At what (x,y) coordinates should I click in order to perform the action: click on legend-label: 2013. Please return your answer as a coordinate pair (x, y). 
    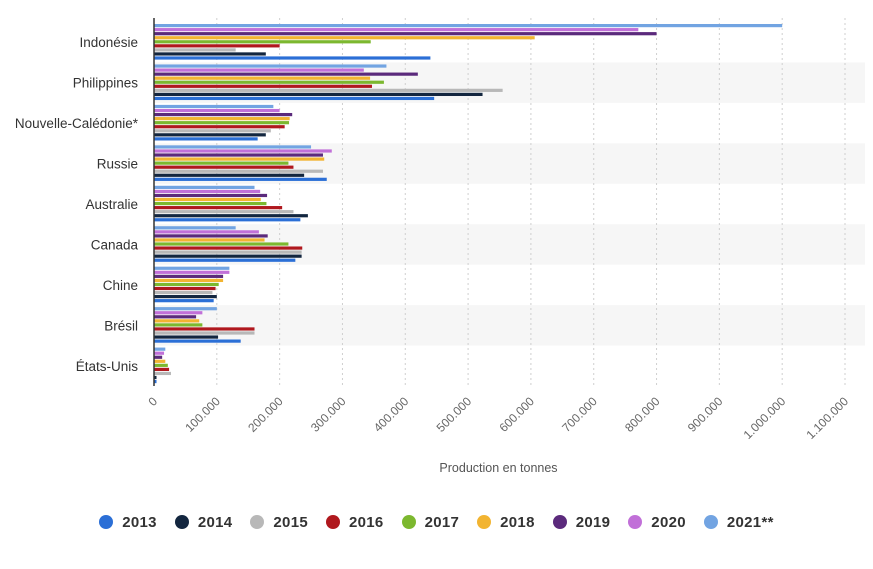
    Looking at the image, I should click on (139, 522).